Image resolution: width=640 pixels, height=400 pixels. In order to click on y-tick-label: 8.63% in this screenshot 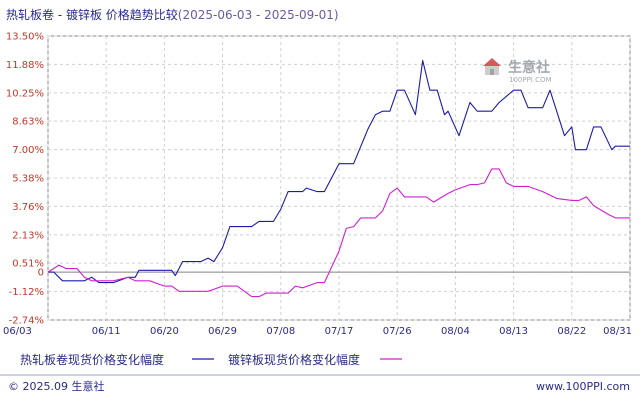, I will do `click(28, 122)`.